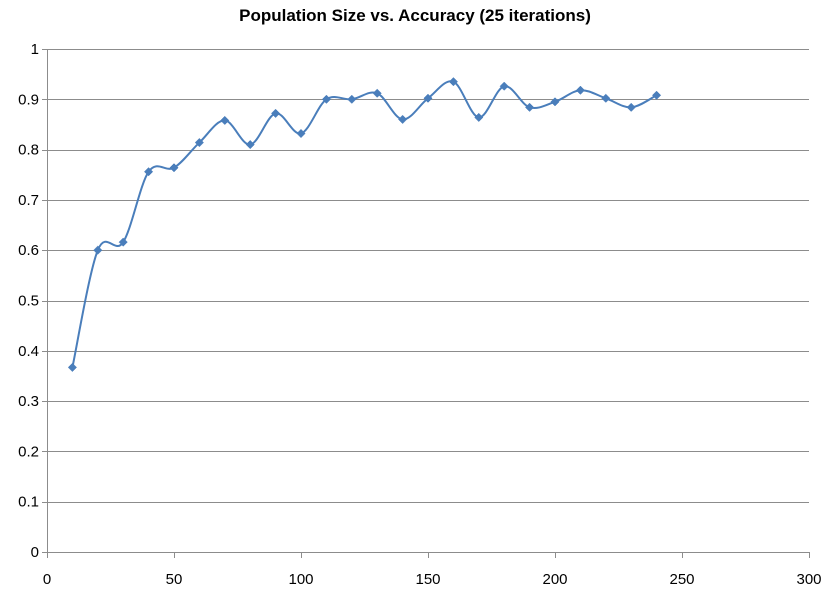 This screenshot has width=830, height=599. Describe the element at coordinates (35, 49) in the screenshot. I see `y-tick-label: 1` at that location.